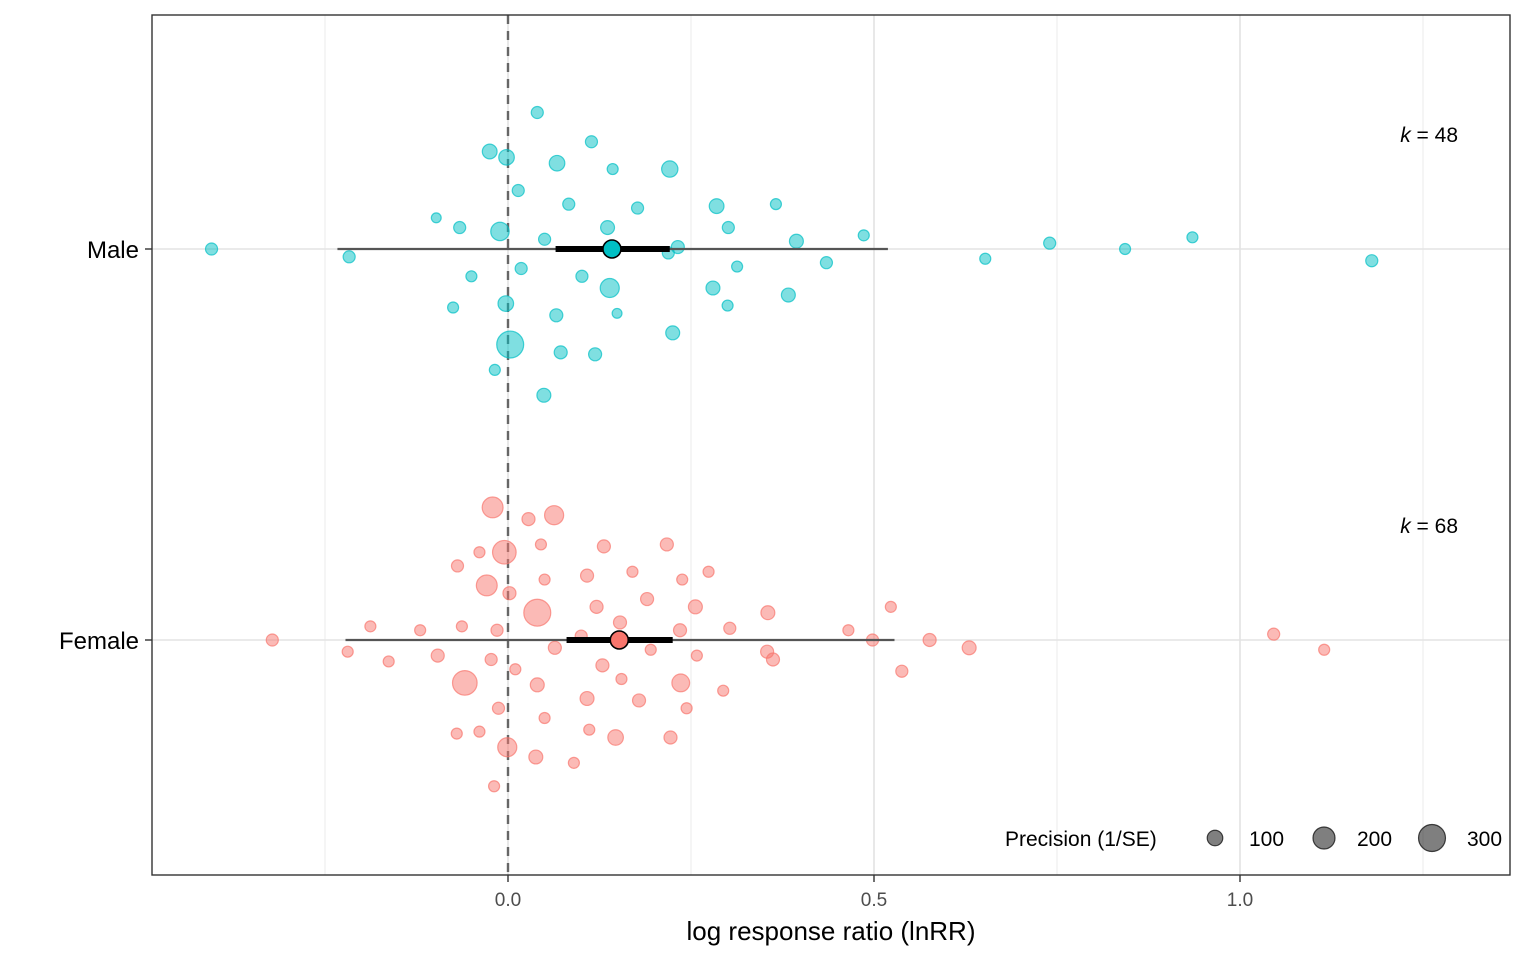  Describe the element at coordinates (508, 900) in the screenshot. I see `x-tick-label: 0.0` at that location.